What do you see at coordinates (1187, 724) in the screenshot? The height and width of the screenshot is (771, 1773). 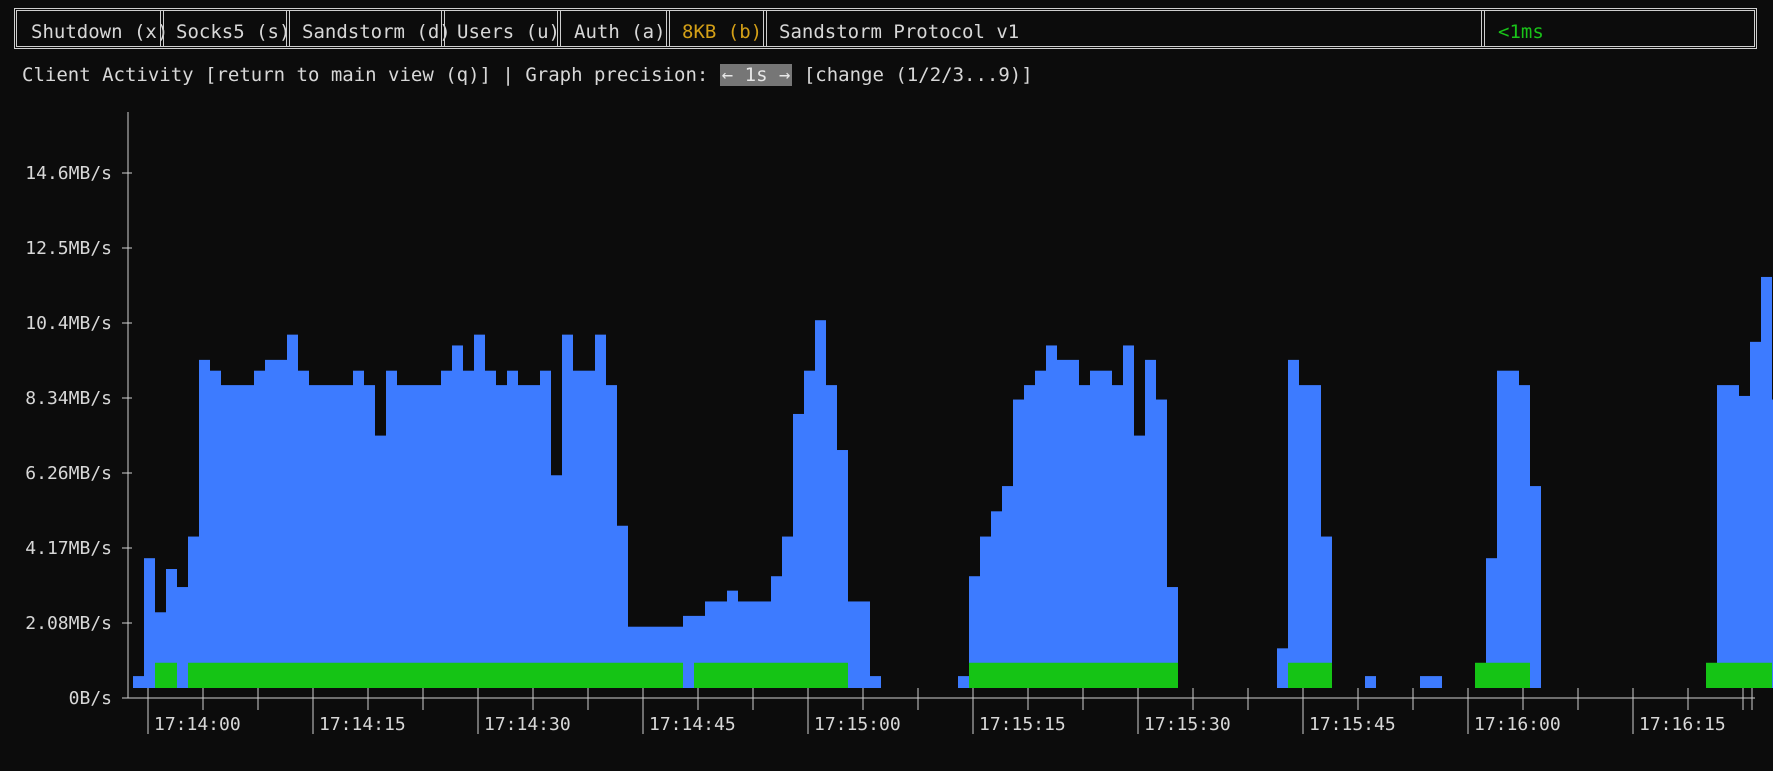 I see `x-tick-label: 17:15:30` at bounding box center [1187, 724].